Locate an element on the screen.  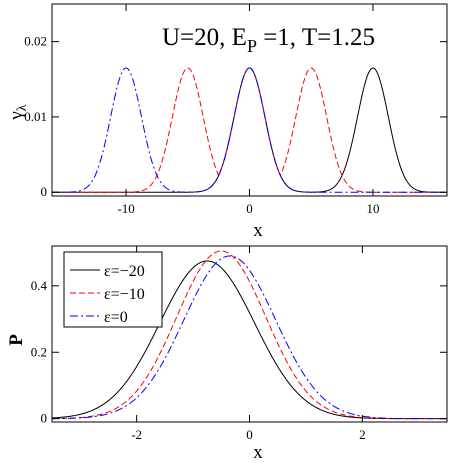
top-y-tick-label: 0.02 is located at coordinates (35, 41).